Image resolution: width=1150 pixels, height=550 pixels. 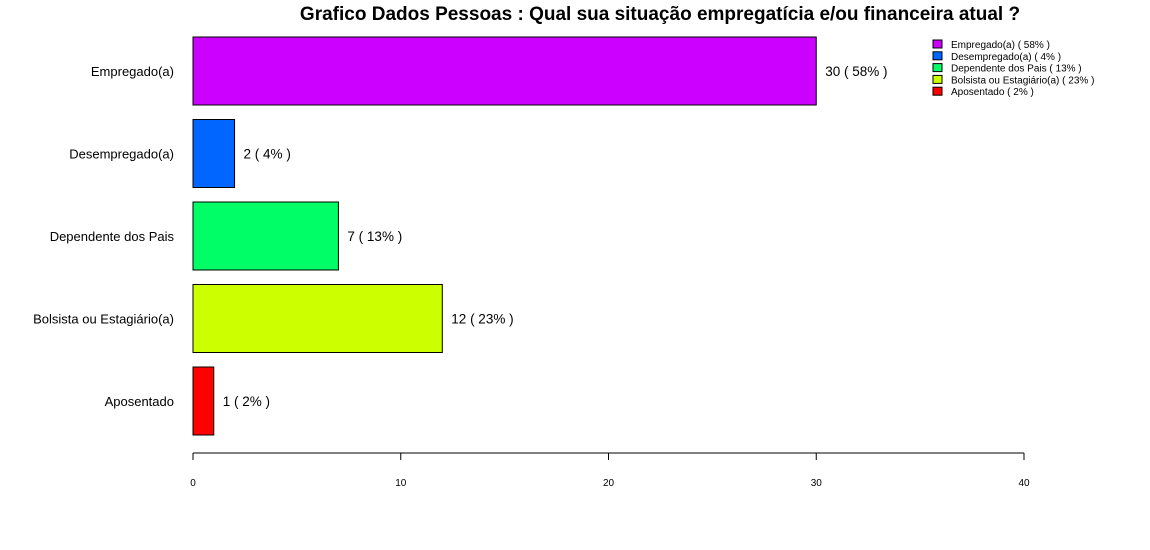 I want to click on legend-swatch-desempregado-a, so click(x=937, y=56).